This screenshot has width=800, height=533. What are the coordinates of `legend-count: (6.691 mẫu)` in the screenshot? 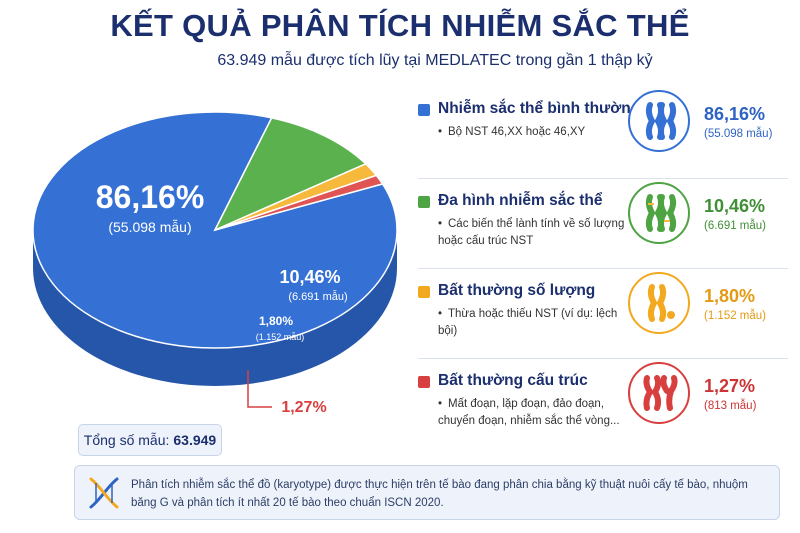 It's located at (735, 226).